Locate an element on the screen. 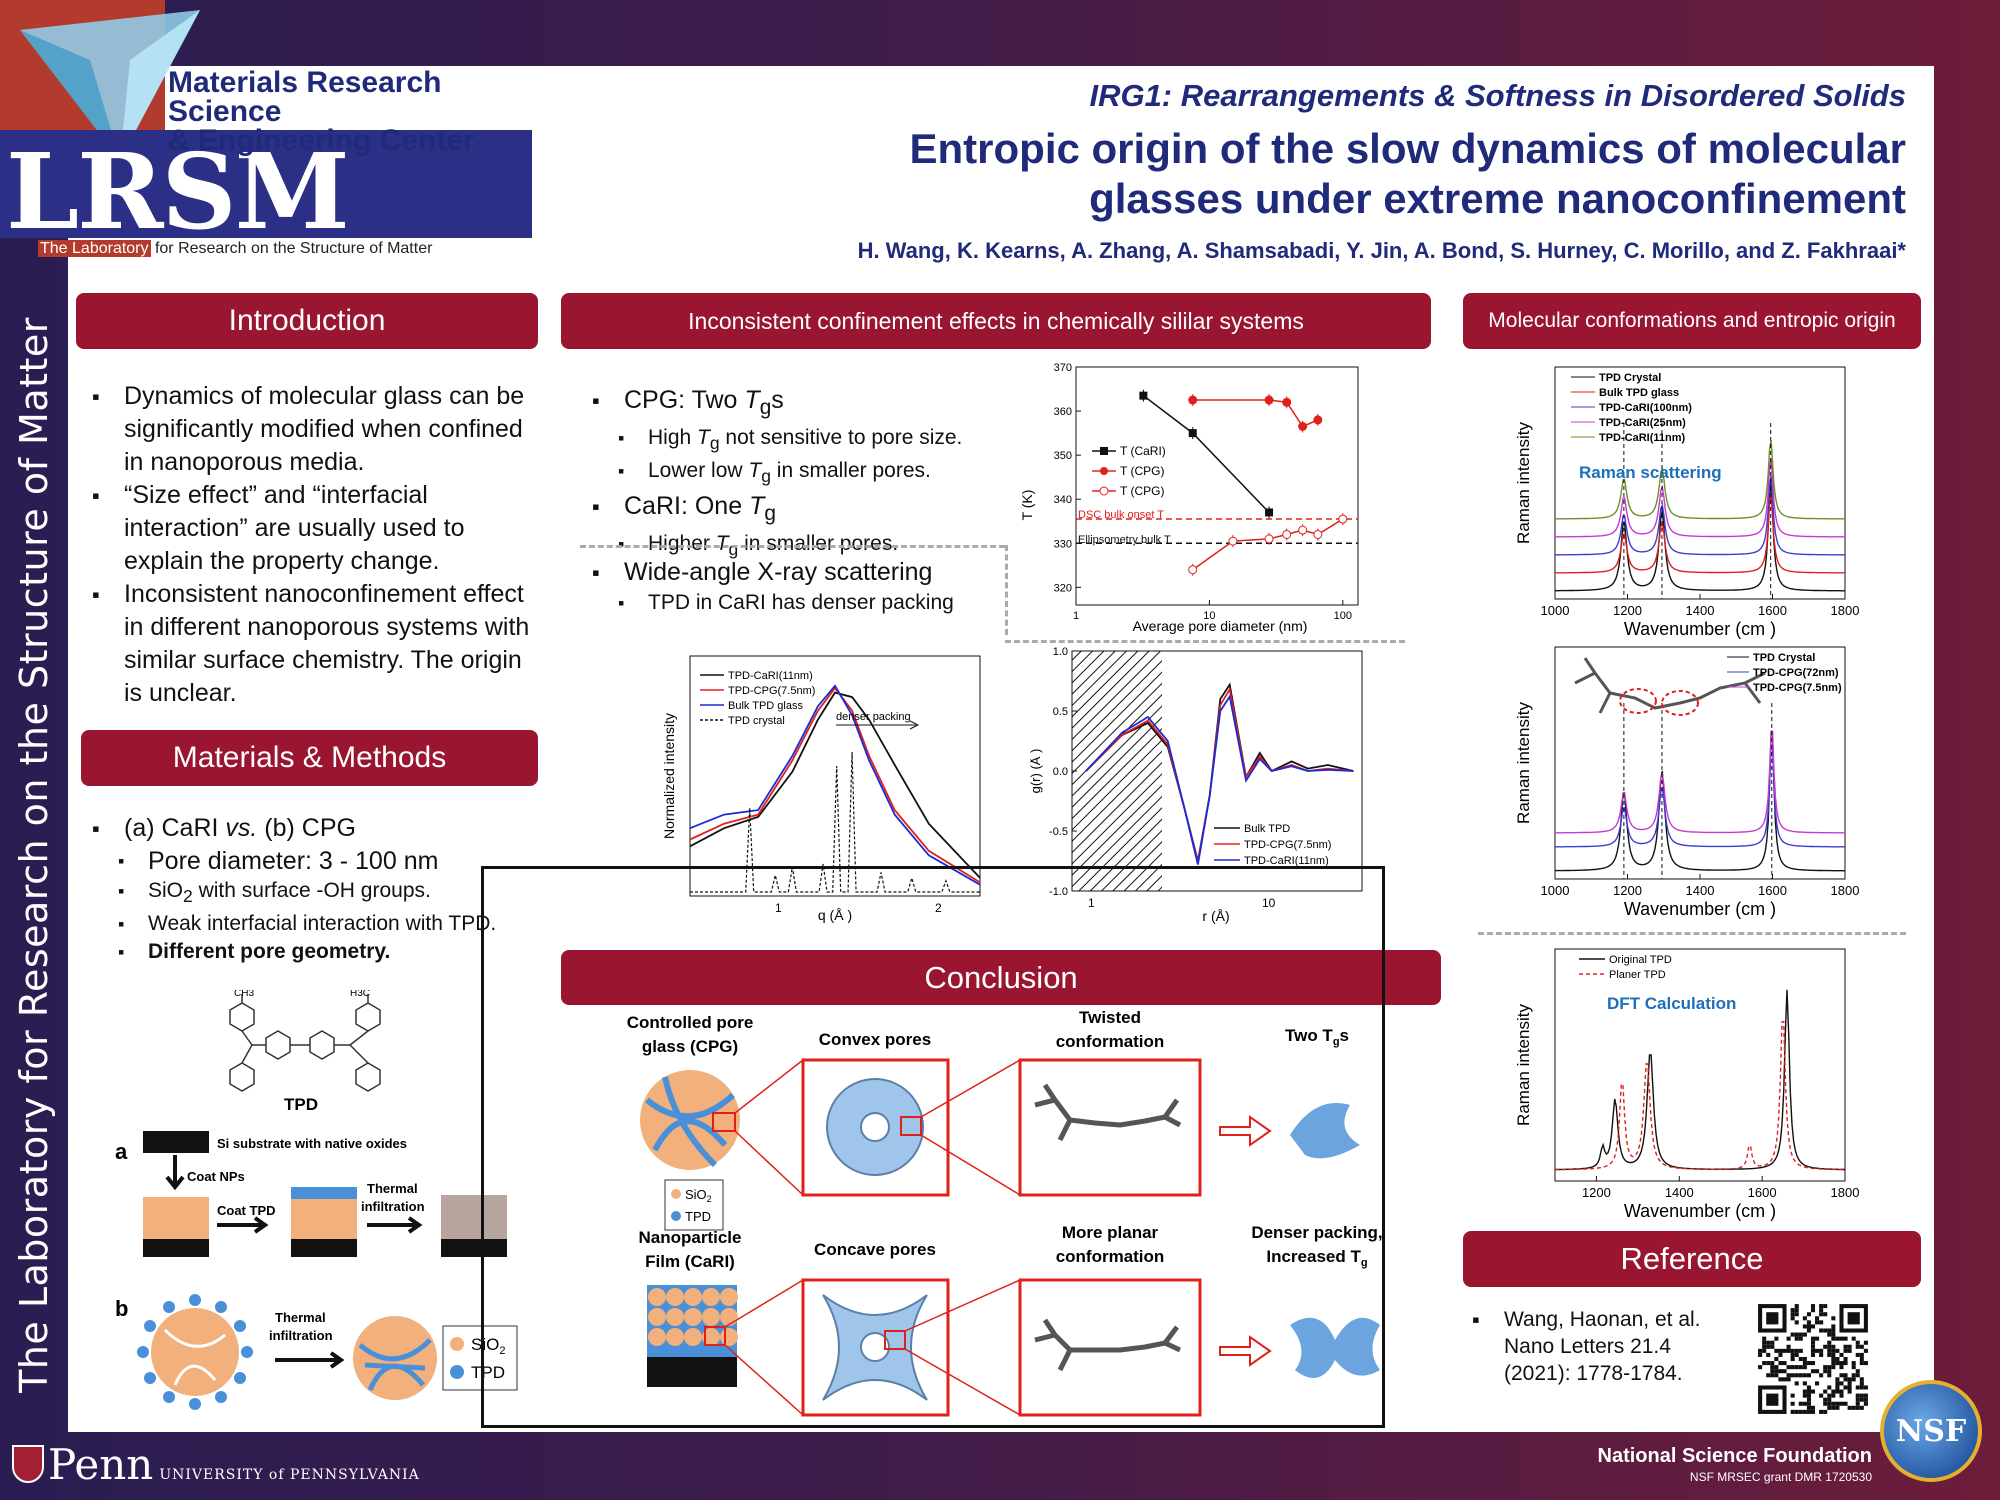  raman2-legend-2: TPD-CPG(7.5nm) is located at coordinates (1797, 688).